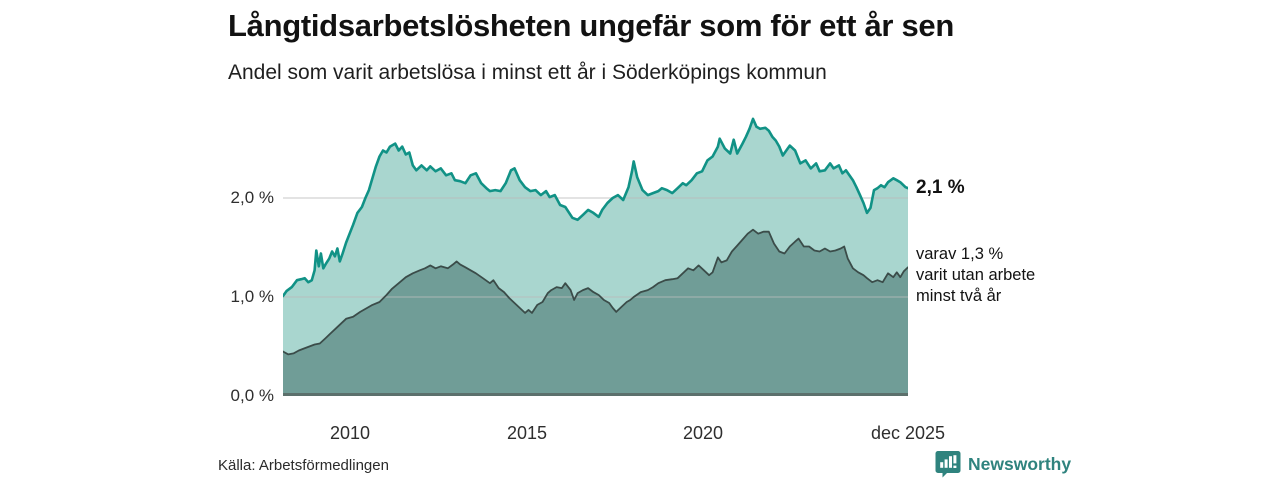 Image resolution: width=1280 pixels, height=480 pixels. I want to click on subset-label-line-1: varav 1,3 %, so click(960, 254).